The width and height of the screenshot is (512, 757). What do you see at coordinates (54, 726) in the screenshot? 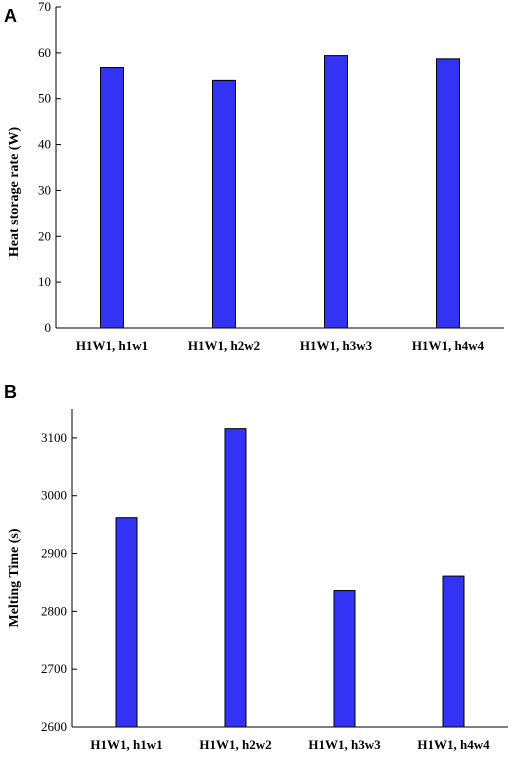
I see `y-tick-label: 2600` at bounding box center [54, 726].